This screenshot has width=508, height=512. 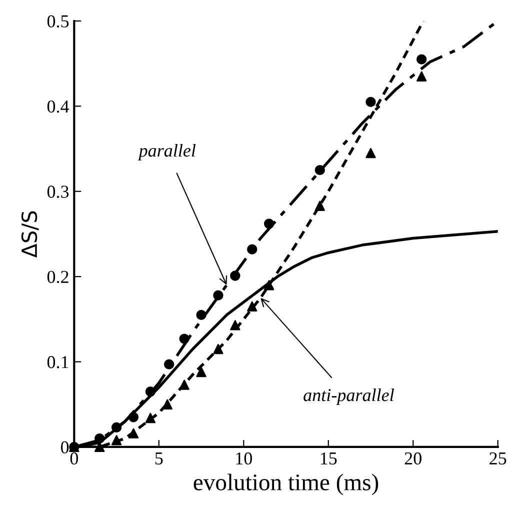 I want to click on x-axis-title: evolution time (ms), so click(x=286, y=485).